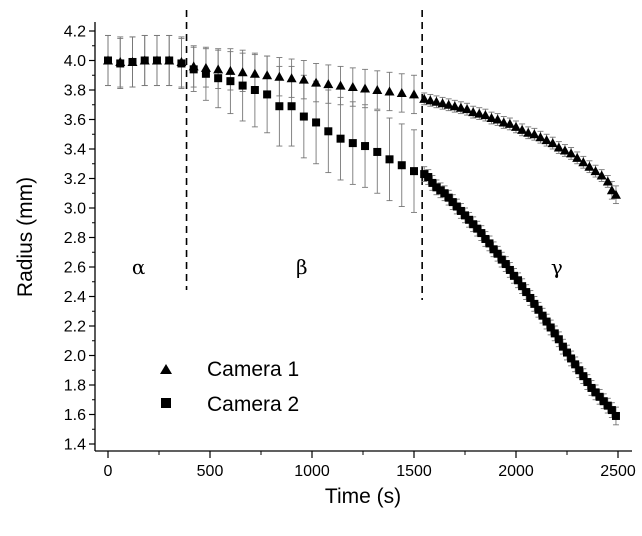 This screenshot has height=536, width=642. Describe the element at coordinates (75, 356) in the screenshot. I see `y-tick-label: 2.0` at that location.